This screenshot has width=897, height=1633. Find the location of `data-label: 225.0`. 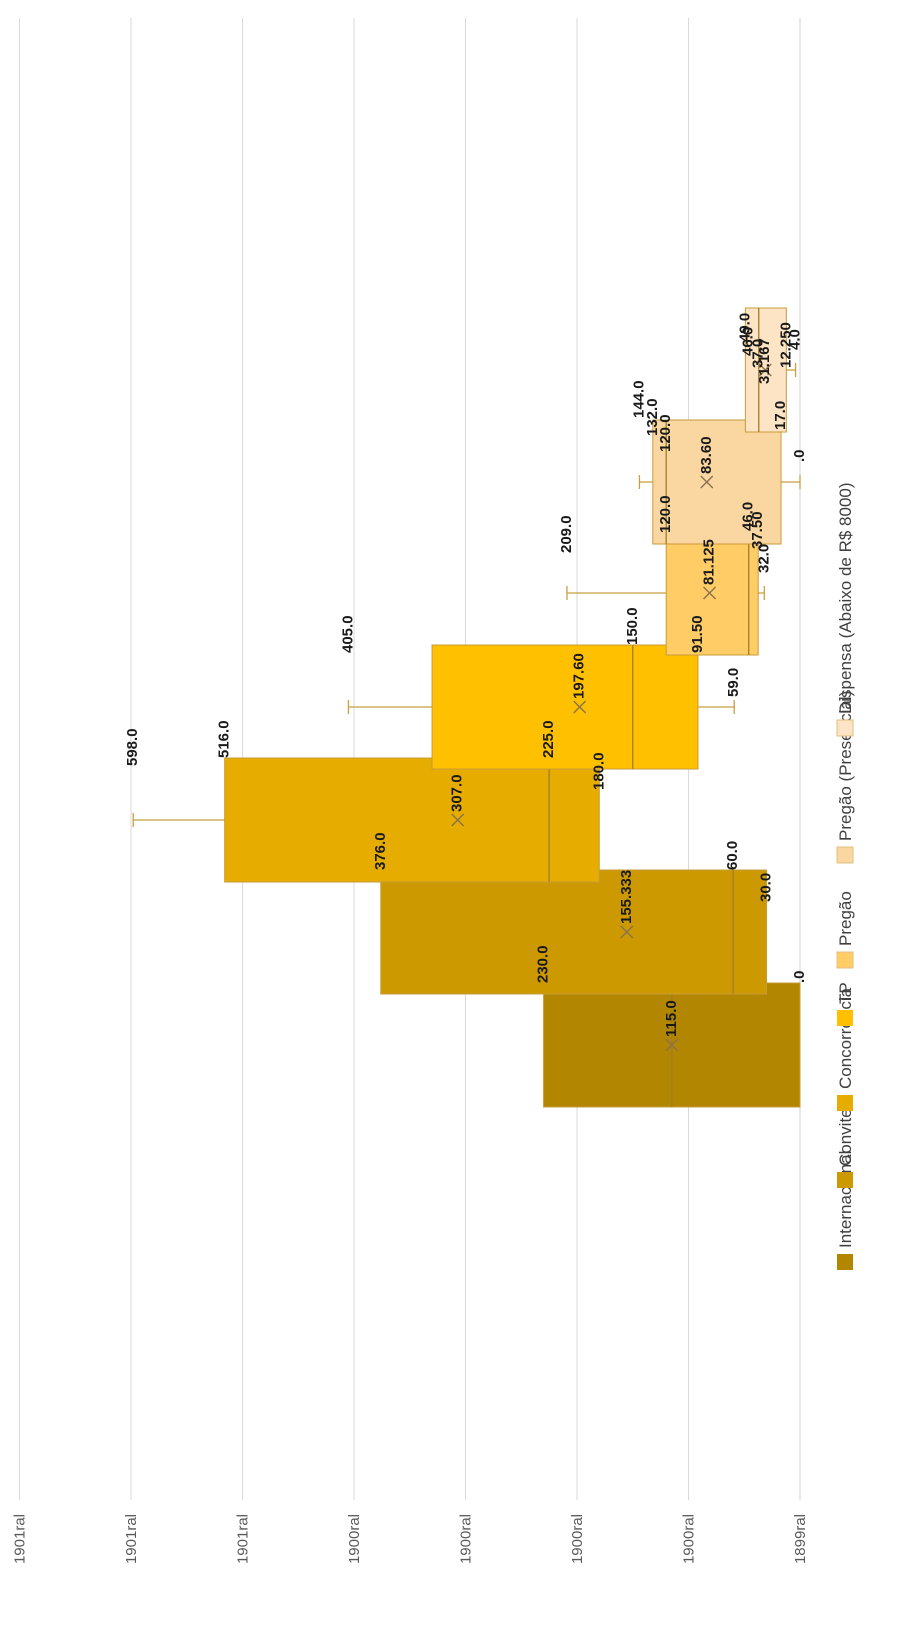

data-label: 225.0 is located at coordinates (548, 739).